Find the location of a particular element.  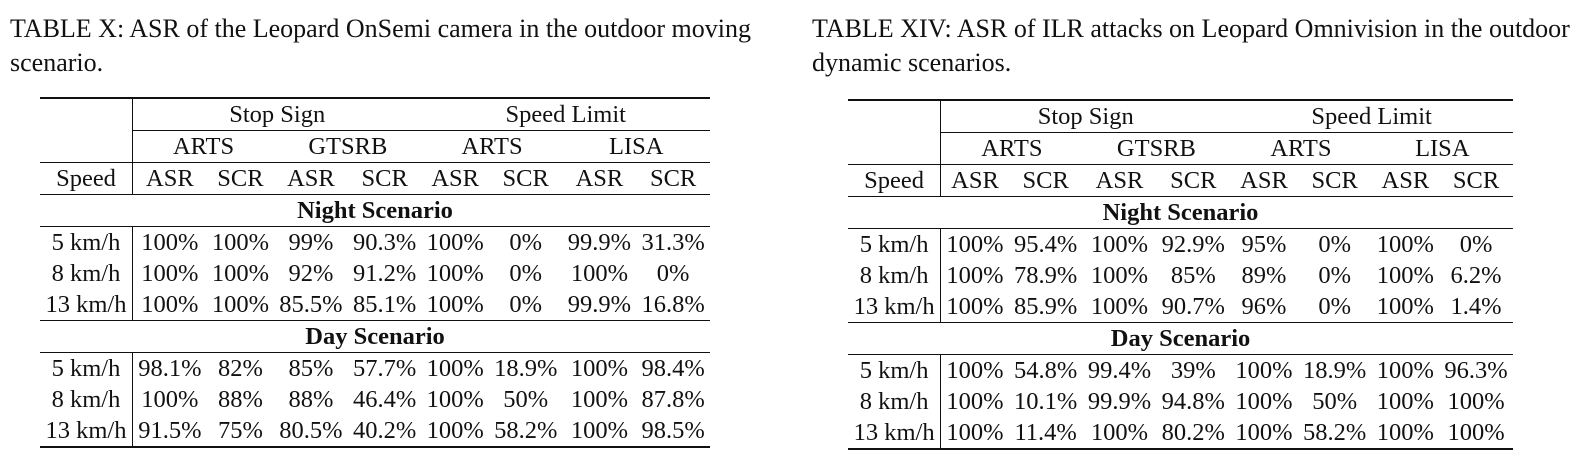

value-cell: 10.1% is located at coordinates (1045, 401).